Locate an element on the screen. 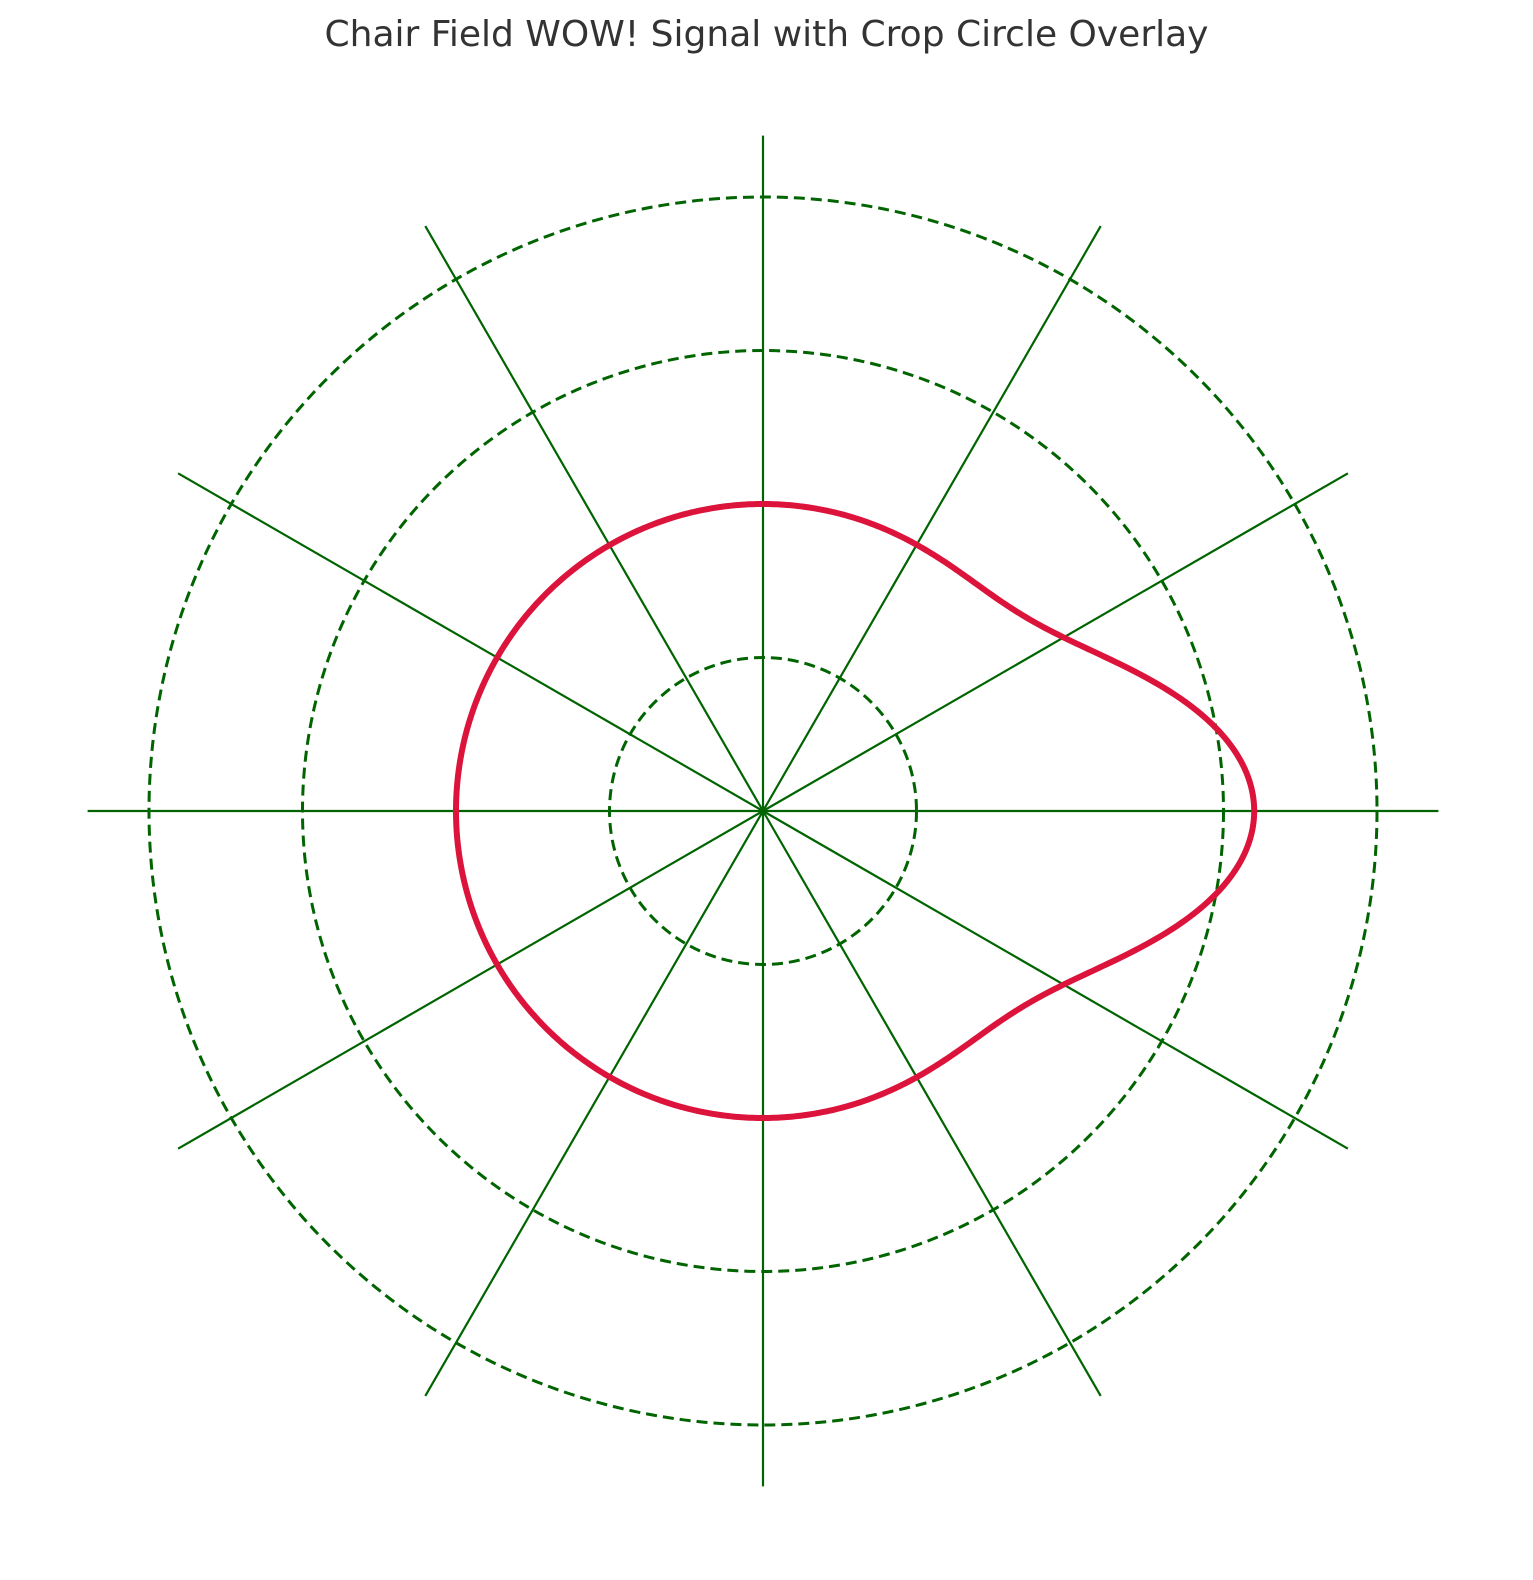 The image size is (1533, 1580). crop-spoke-60deg is located at coordinates (932, 518).